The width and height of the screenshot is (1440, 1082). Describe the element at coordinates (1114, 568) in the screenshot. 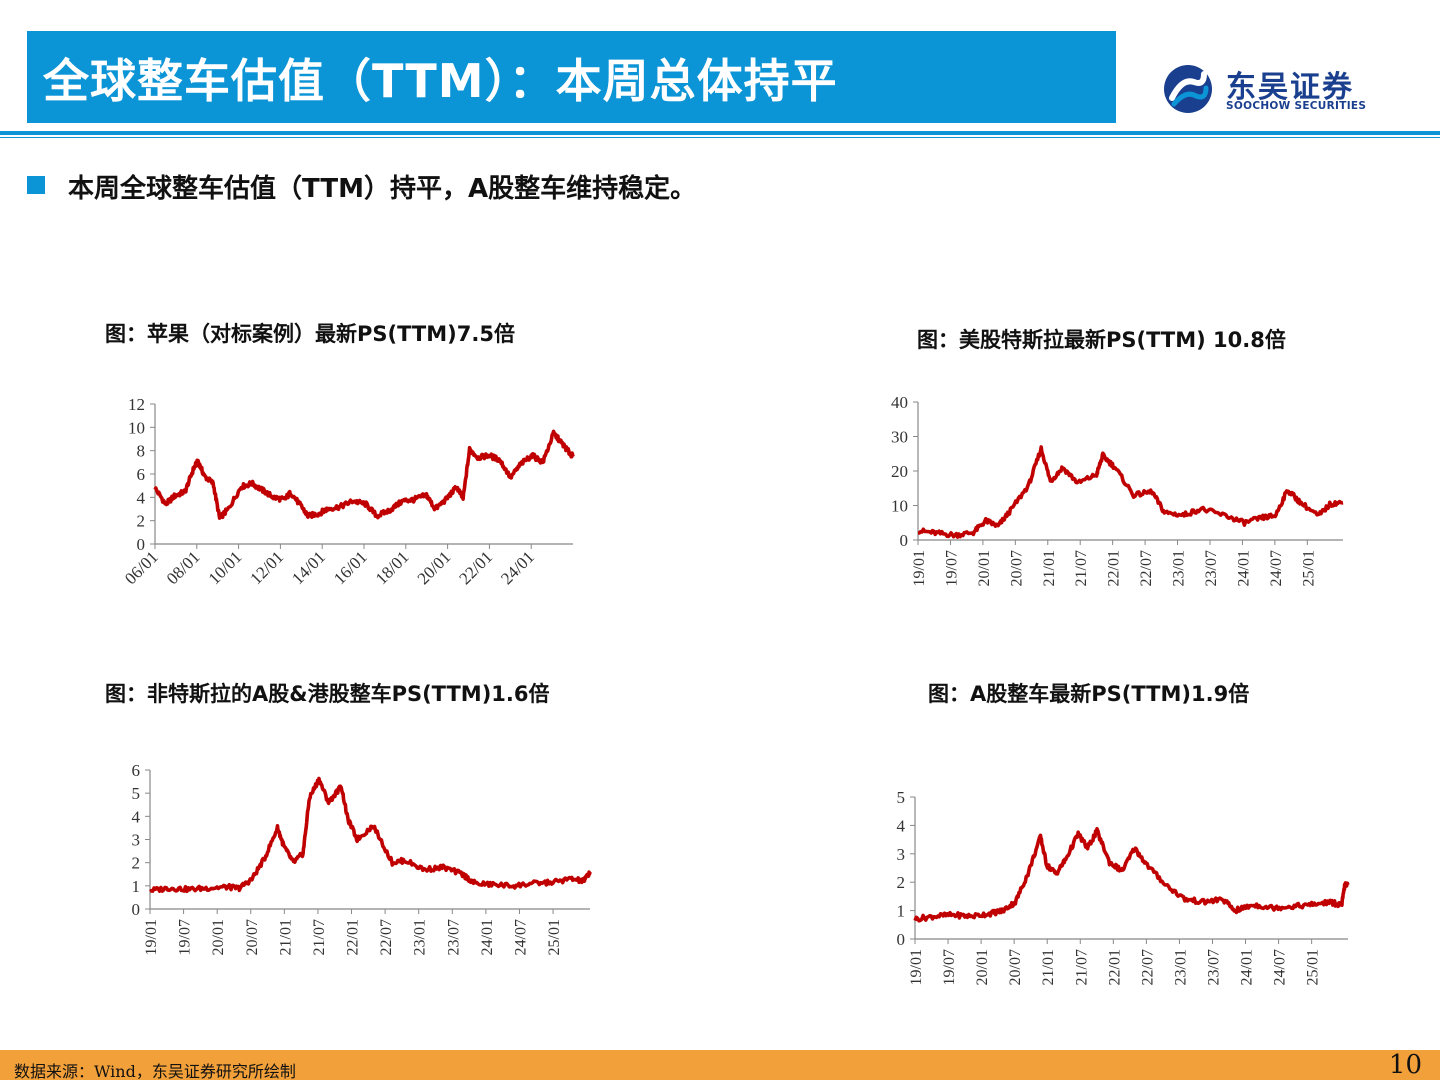

I see `x-tick-label-1-6: 22/01` at that location.